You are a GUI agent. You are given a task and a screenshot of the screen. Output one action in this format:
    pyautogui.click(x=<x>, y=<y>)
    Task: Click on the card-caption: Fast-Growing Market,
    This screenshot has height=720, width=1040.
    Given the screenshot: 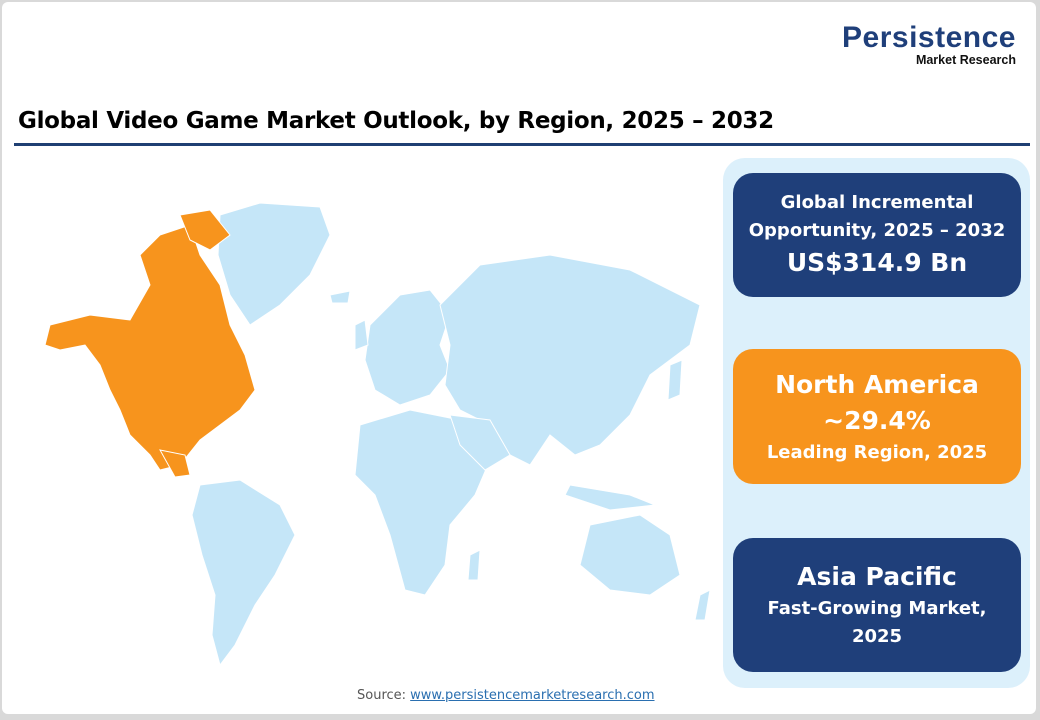 What is the action you would take?
    pyautogui.click(x=877, y=608)
    